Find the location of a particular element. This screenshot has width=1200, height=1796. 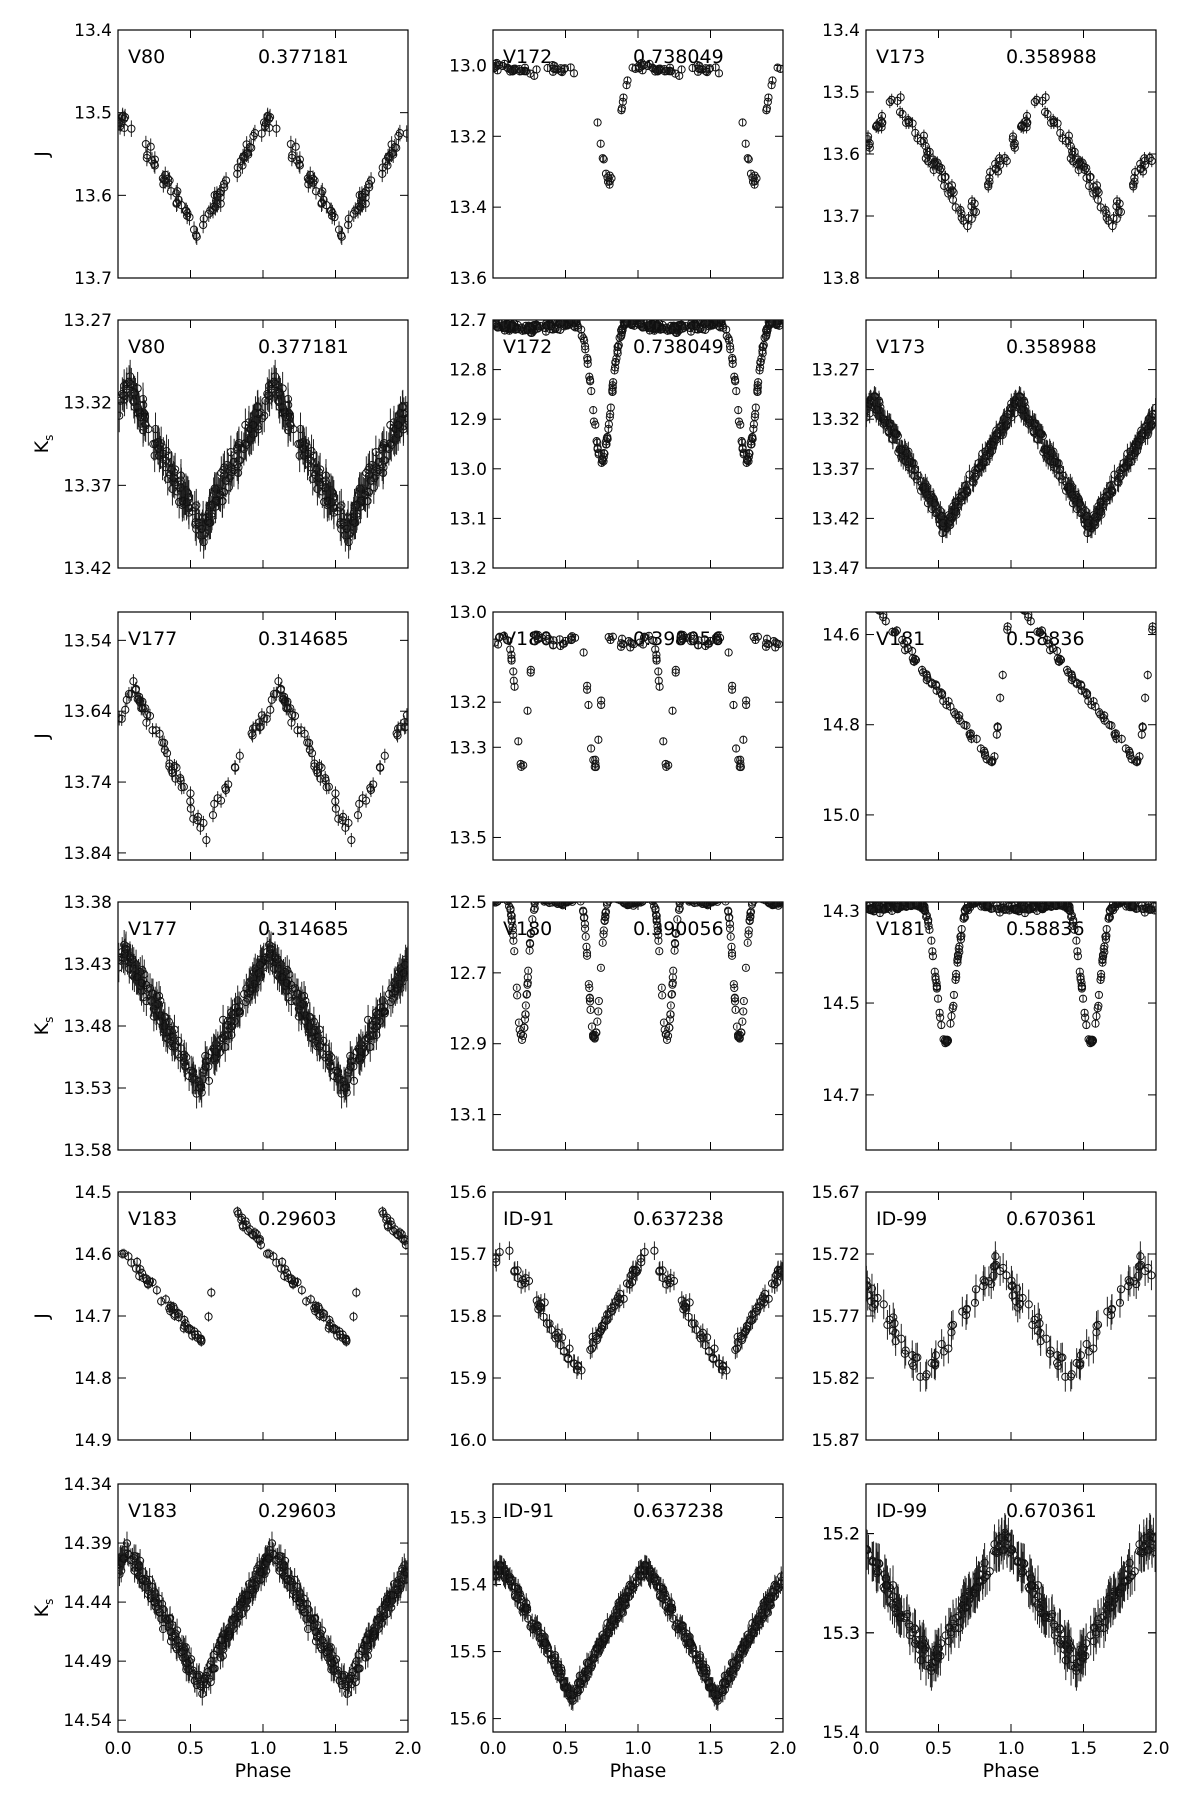

y-tick-label: 13.37 is located at coordinates (87, 486).